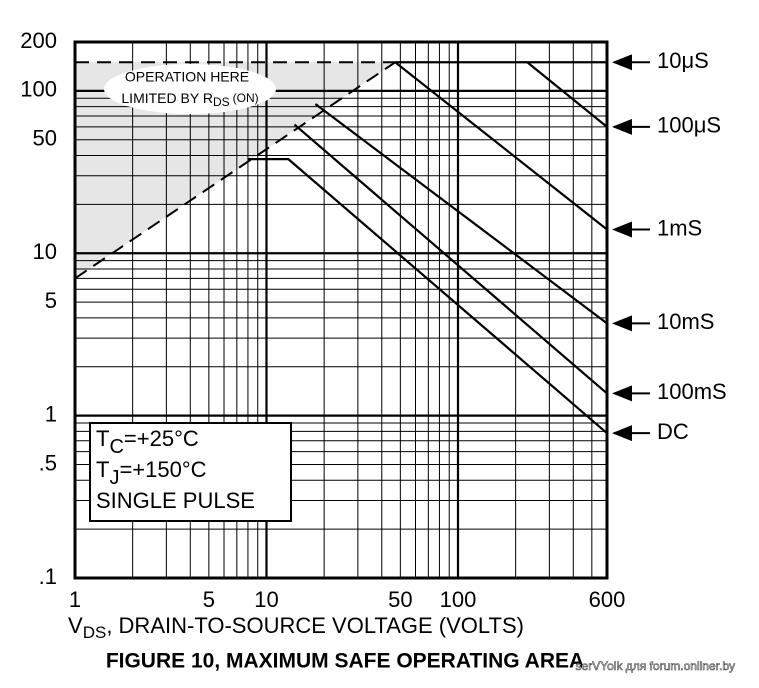  Describe the element at coordinates (51, 300) in the screenshot. I see `y-tick-label: 5` at that location.